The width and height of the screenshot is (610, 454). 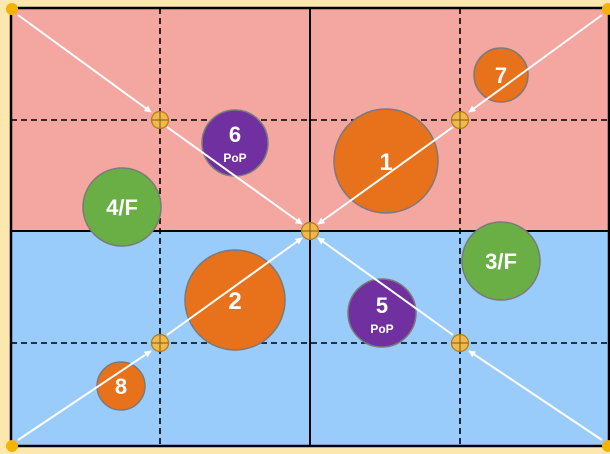 I want to click on circle-6-sublabel: PoP, so click(x=234, y=158).